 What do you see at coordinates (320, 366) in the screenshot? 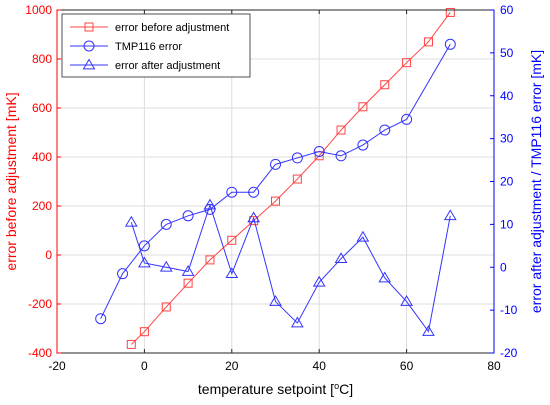
I see `x-tick-label: 40` at bounding box center [320, 366].